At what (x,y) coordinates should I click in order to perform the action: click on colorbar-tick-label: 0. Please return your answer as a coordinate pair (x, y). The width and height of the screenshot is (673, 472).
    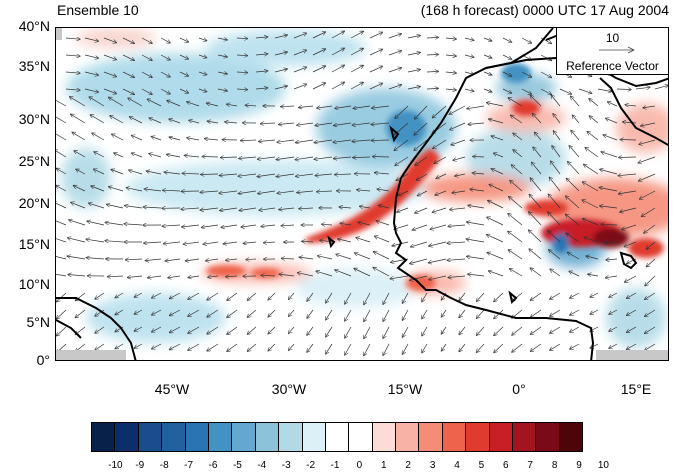
    Looking at the image, I should click on (360, 465).